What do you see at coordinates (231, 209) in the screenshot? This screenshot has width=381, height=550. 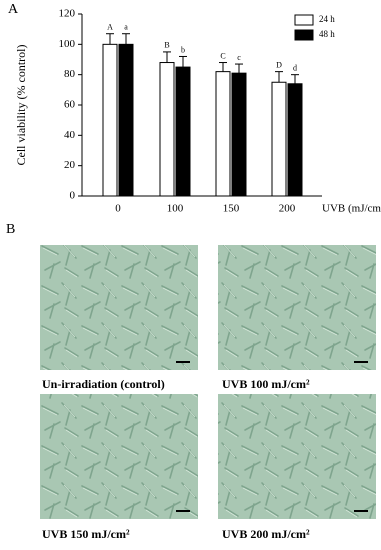 I see `x-tick-label: 150` at bounding box center [231, 209].